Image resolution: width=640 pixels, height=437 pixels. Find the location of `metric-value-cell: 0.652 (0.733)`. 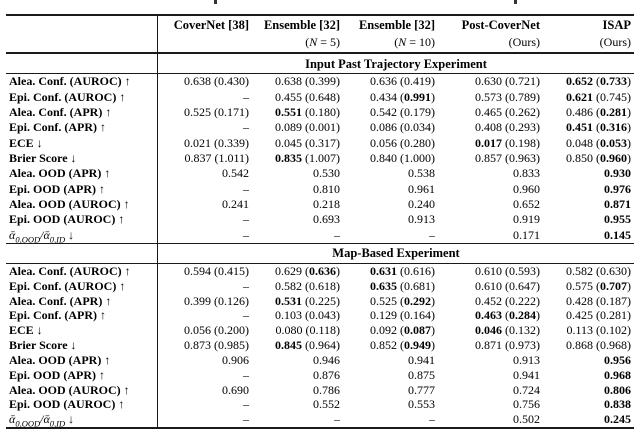

metric-value-cell: 0.652 (0.733) is located at coordinates (598, 81).